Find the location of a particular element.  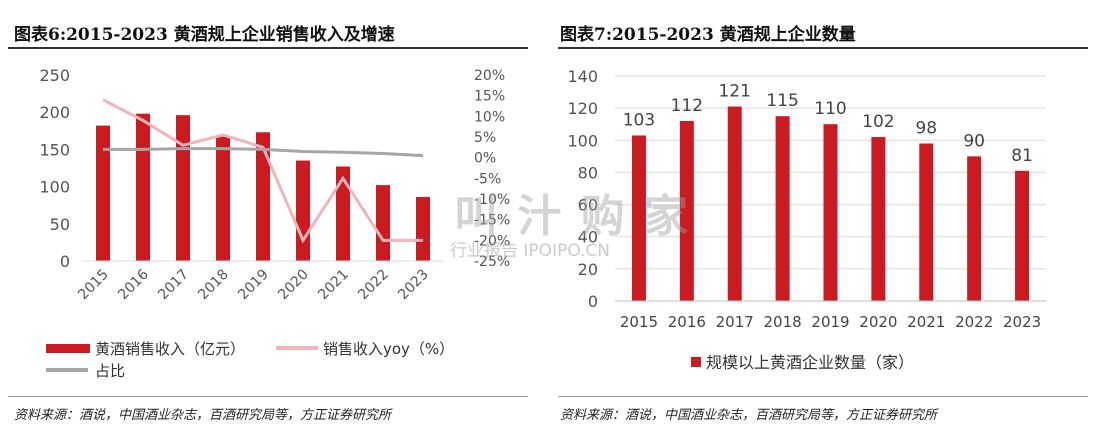

bar-data-label: 112 is located at coordinates (687, 106).